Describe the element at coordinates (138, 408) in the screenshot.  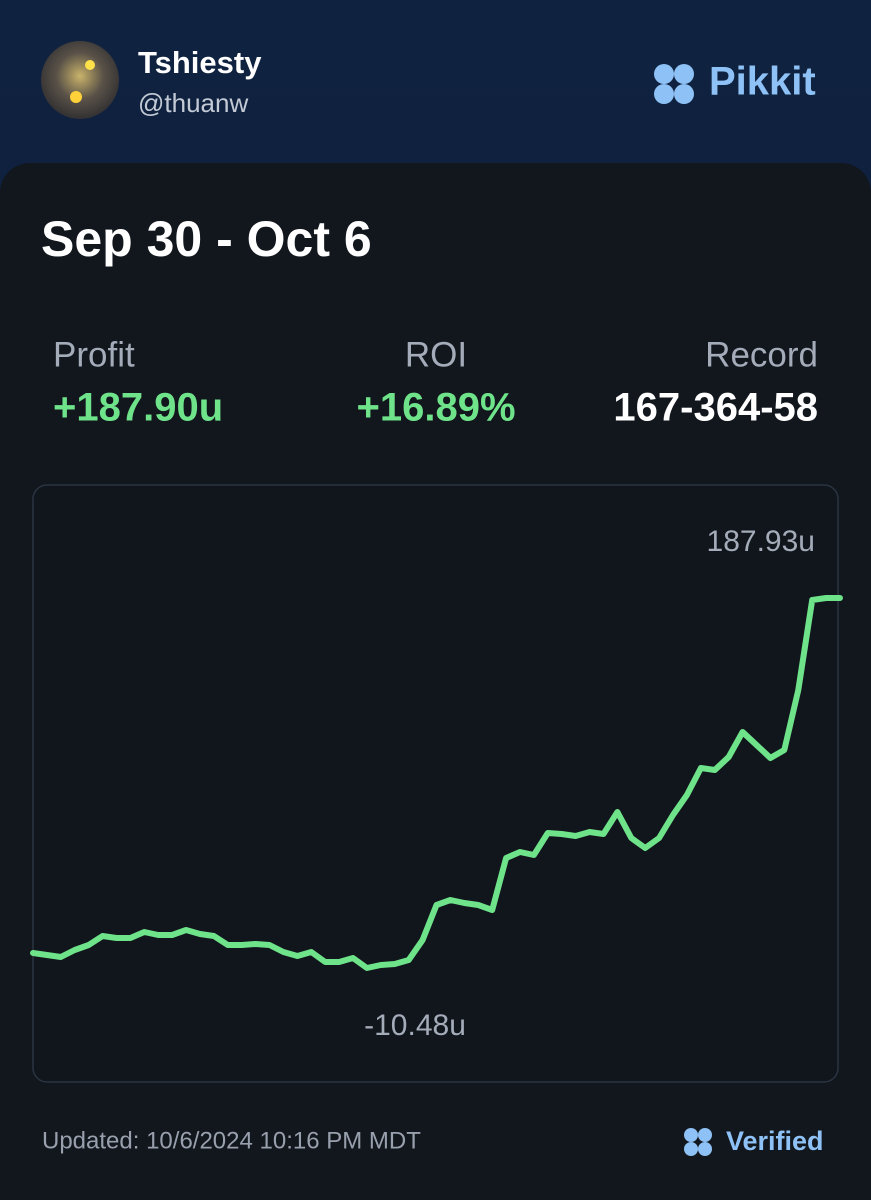
I see `stat-value: +187.90u` at that location.